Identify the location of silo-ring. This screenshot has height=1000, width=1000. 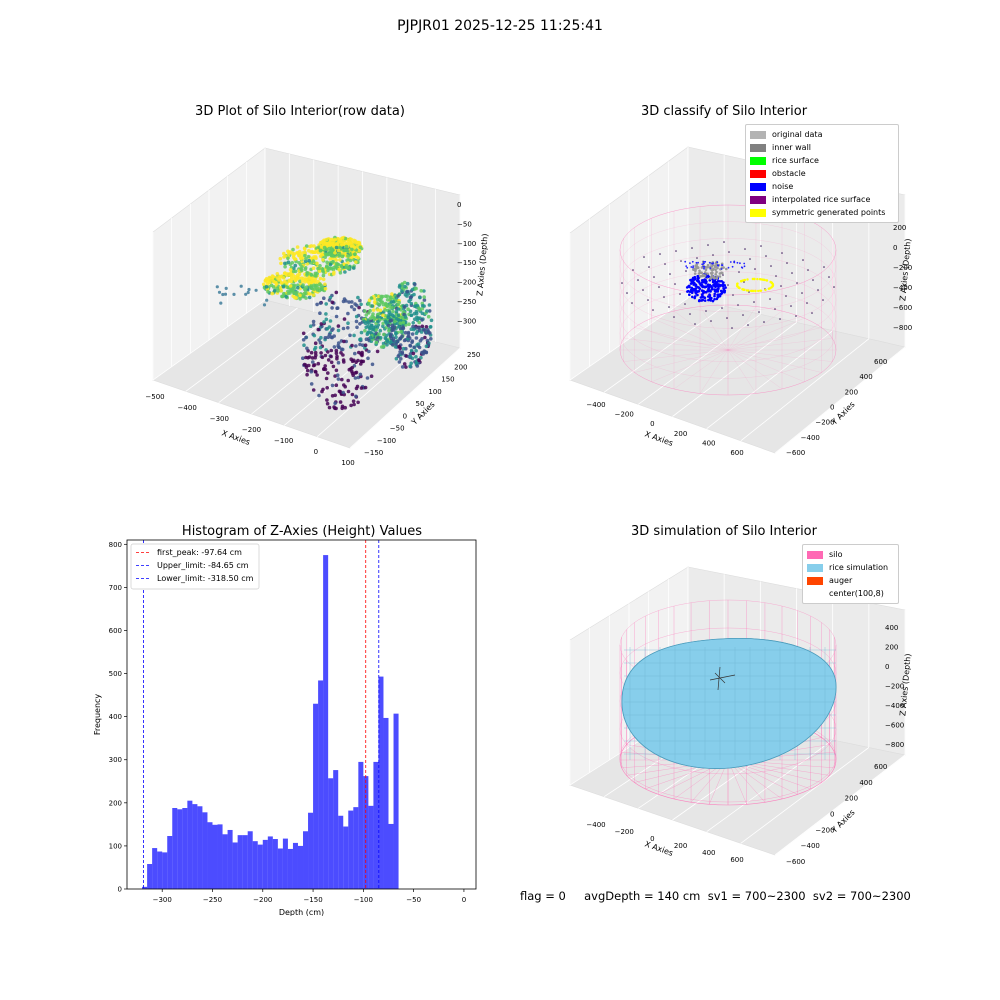
(728, 266).